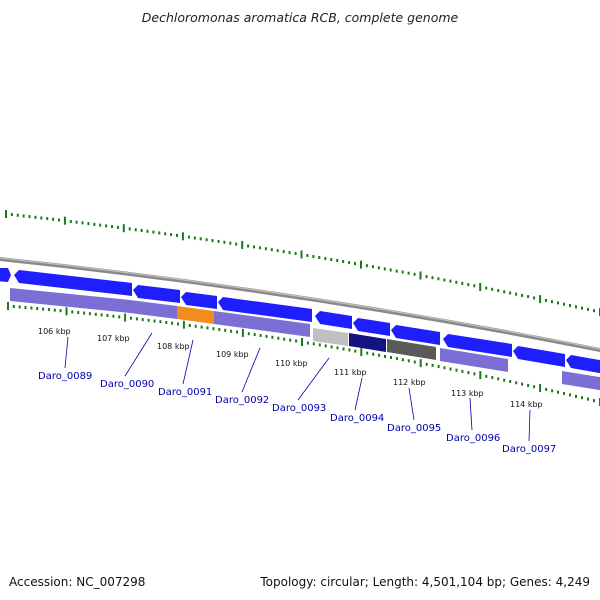 The image size is (600, 600). I want to click on gene-label: Daro_0089, so click(65, 376).